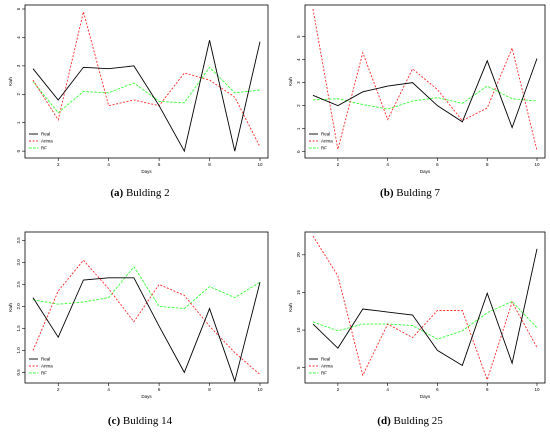 The height and width of the screenshot is (433, 550). What do you see at coordinates (18, 350) in the screenshot?
I see `y-tick-label: 1.0` at bounding box center [18, 350].